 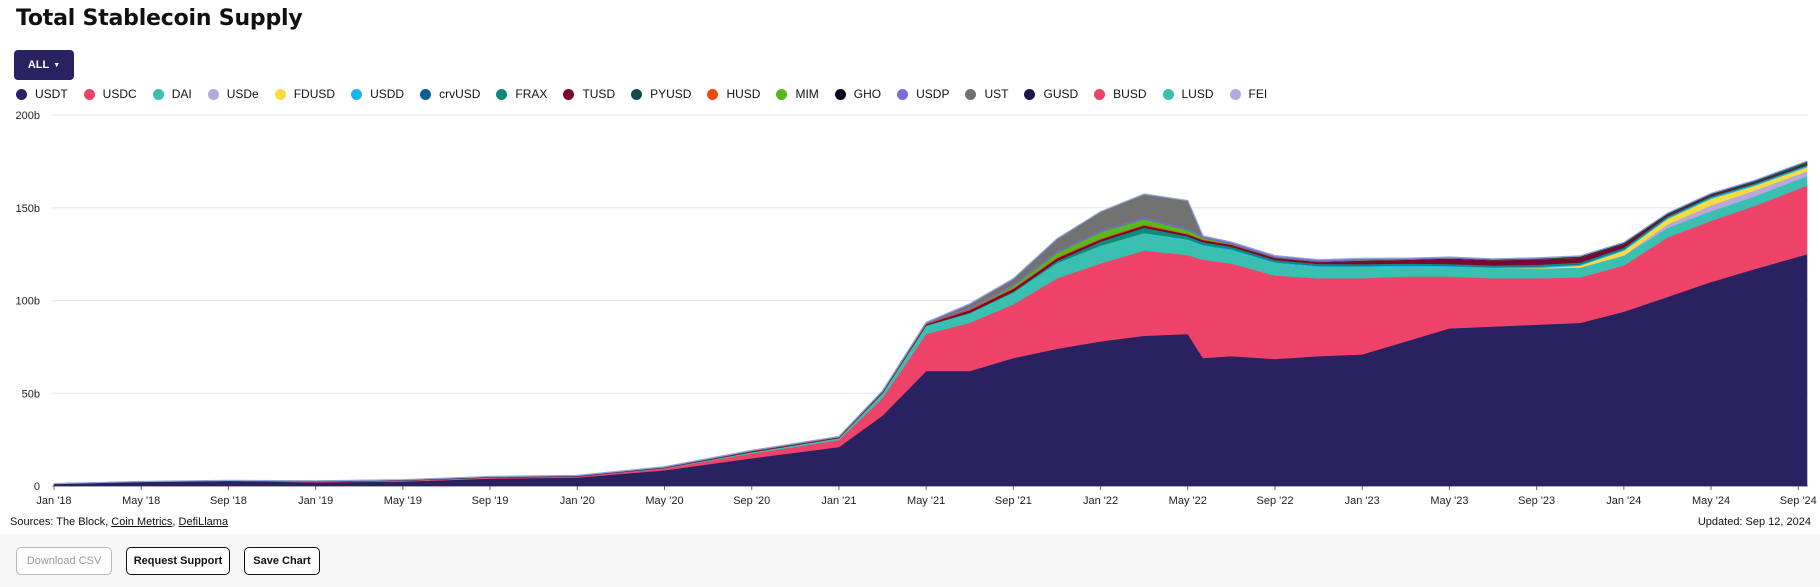 What do you see at coordinates (926, 501) in the screenshot?
I see `x-tick-label: May '21` at bounding box center [926, 501].